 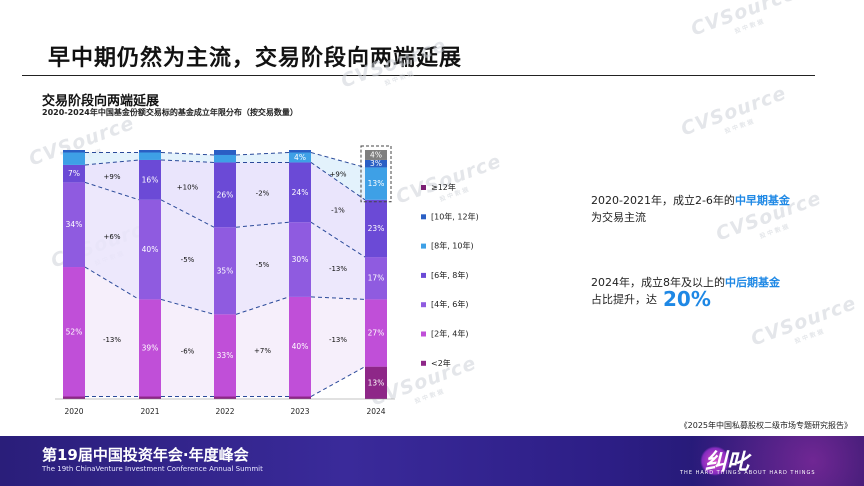 What do you see at coordinates (149, 411) in the screenshot?
I see `x-tick-label: 2021` at bounding box center [149, 411].